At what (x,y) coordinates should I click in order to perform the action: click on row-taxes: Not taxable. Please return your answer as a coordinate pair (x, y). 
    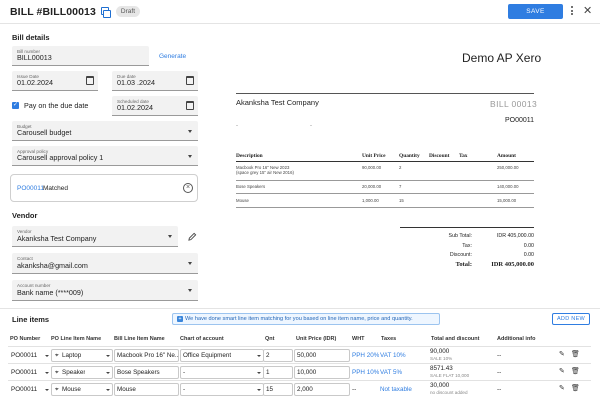
    Looking at the image, I should click on (396, 389).